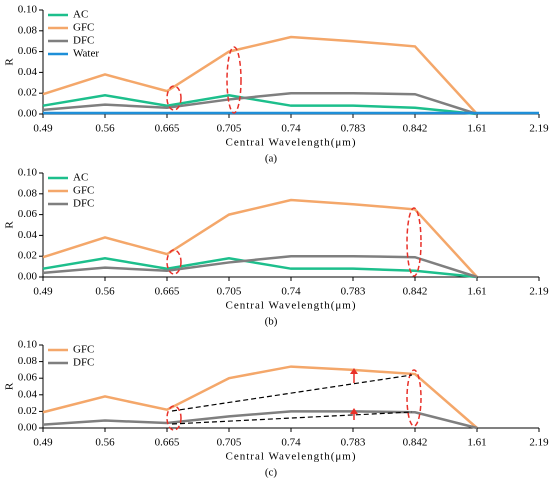 This screenshot has width=550, height=489. What do you see at coordinates (86, 54) in the screenshot?
I see `legend-label: Water` at bounding box center [86, 54].